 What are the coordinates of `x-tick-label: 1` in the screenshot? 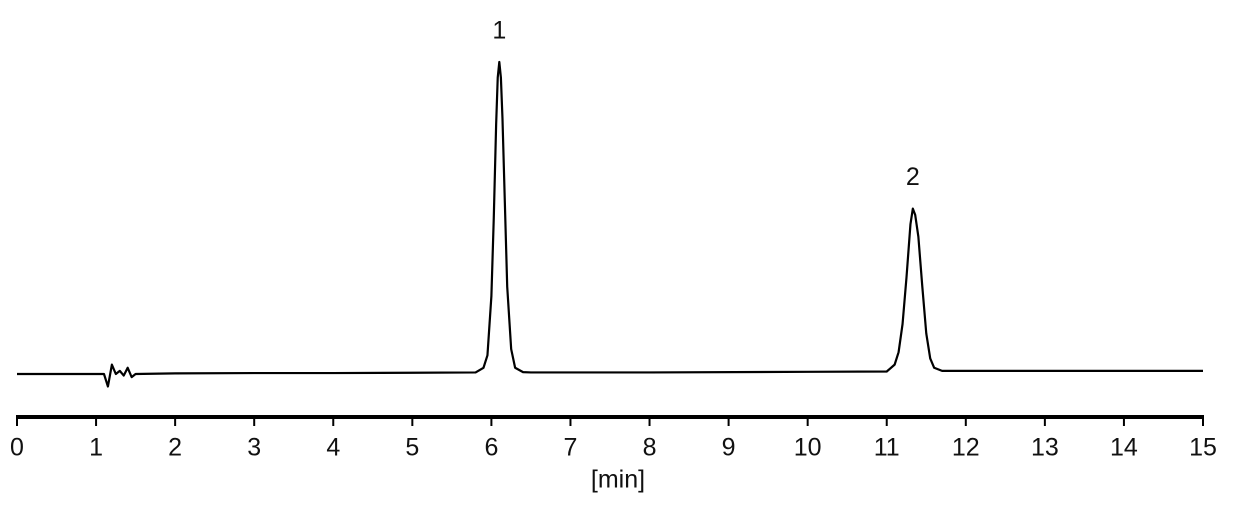 It's located at (96, 448).